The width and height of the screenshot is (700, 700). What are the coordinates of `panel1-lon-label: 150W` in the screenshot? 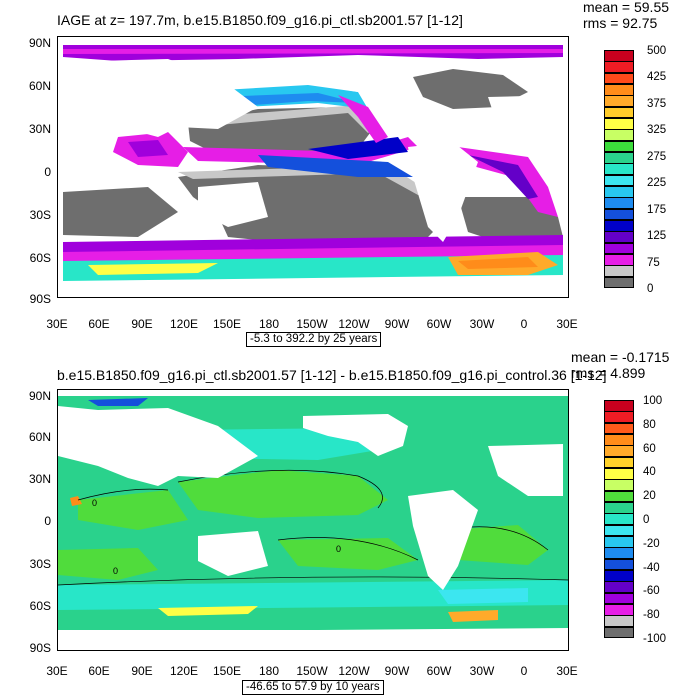 It's located at (312, 324).